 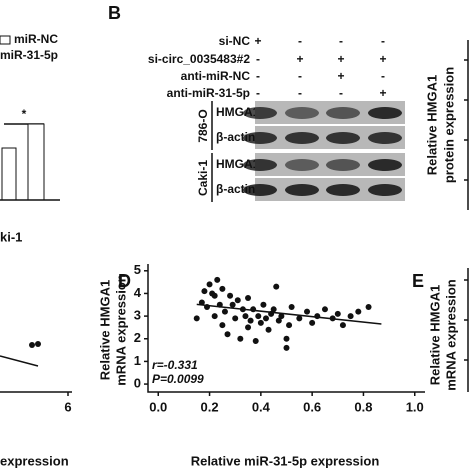 What do you see at coordinates (138, 292) in the screenshot?
I see `y-tick-label: 4` at bounding box center [138, 292].